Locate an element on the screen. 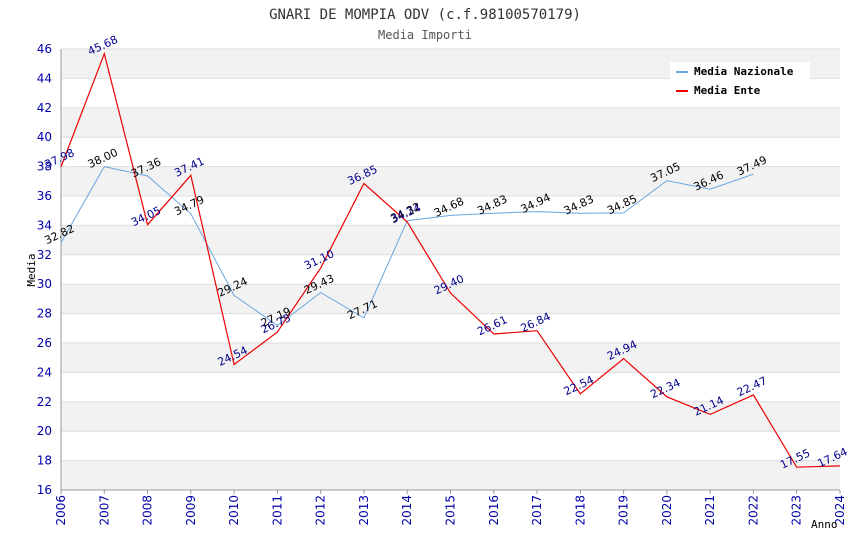 This screenshot has width=850, height=550. x-tick-label: 2006 is located at coordinates (61, 510).